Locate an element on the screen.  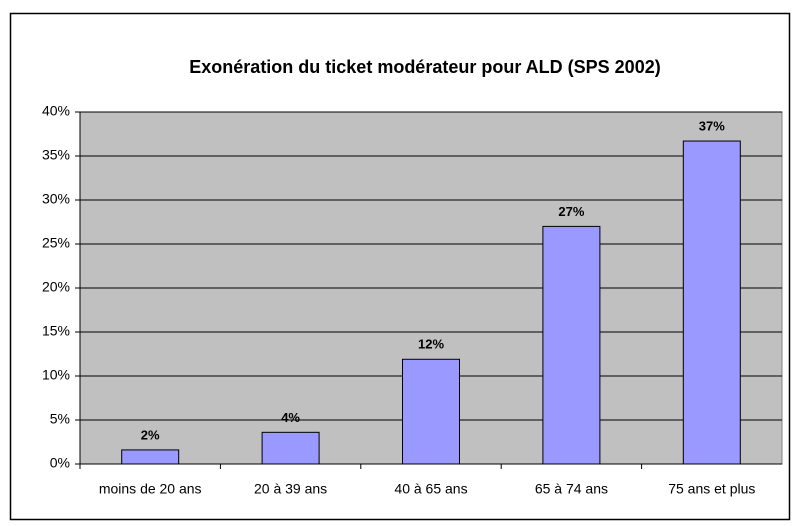
y-tick-label: 30% is located at coordinates (56, 199).